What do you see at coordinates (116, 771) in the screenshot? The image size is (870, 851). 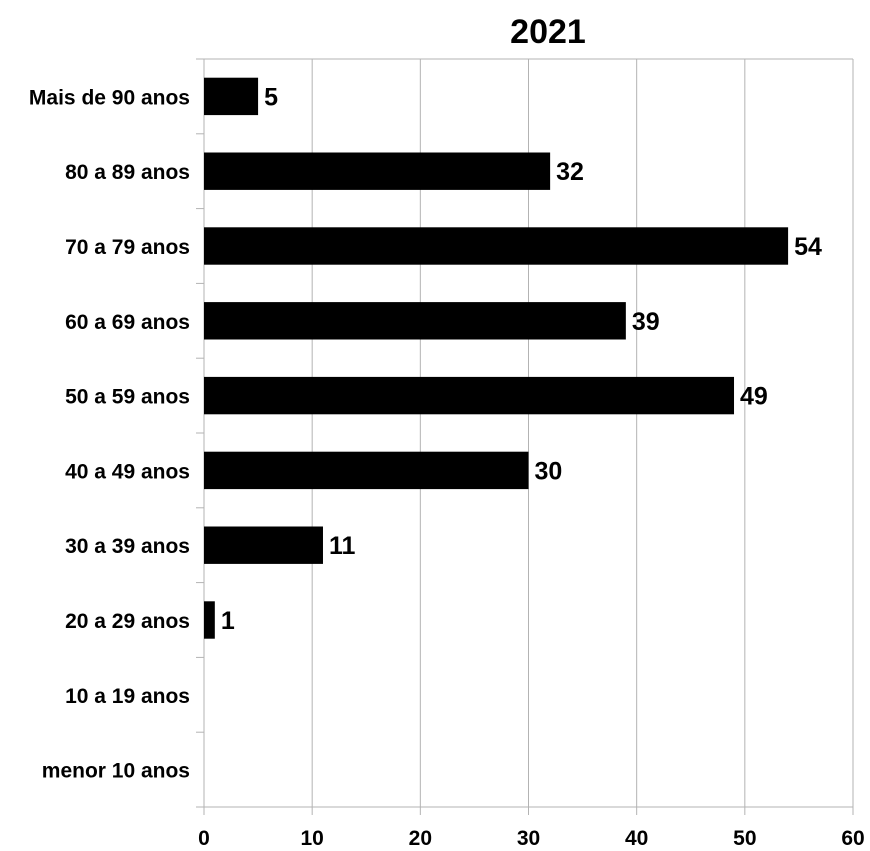 I see `category-label: menor 10 anos` at bounding box center [116, 771].